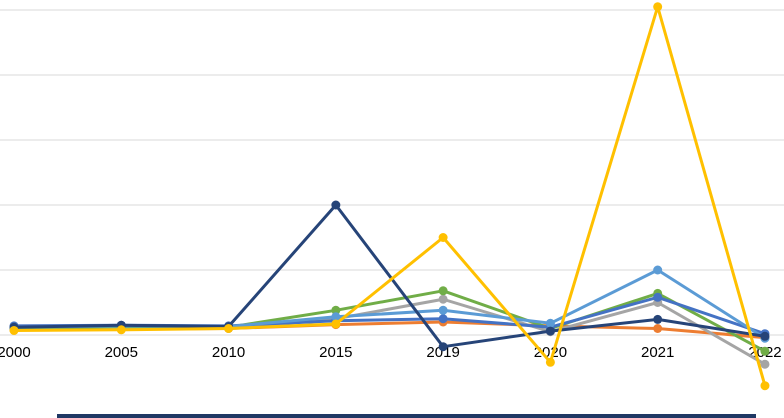 The height and width of the screenshot is (418, 784). What do you see at coordinates (550, 352) in the screenshot?
I see `x-axis-label: 2020` at bounding box center [550, 352].